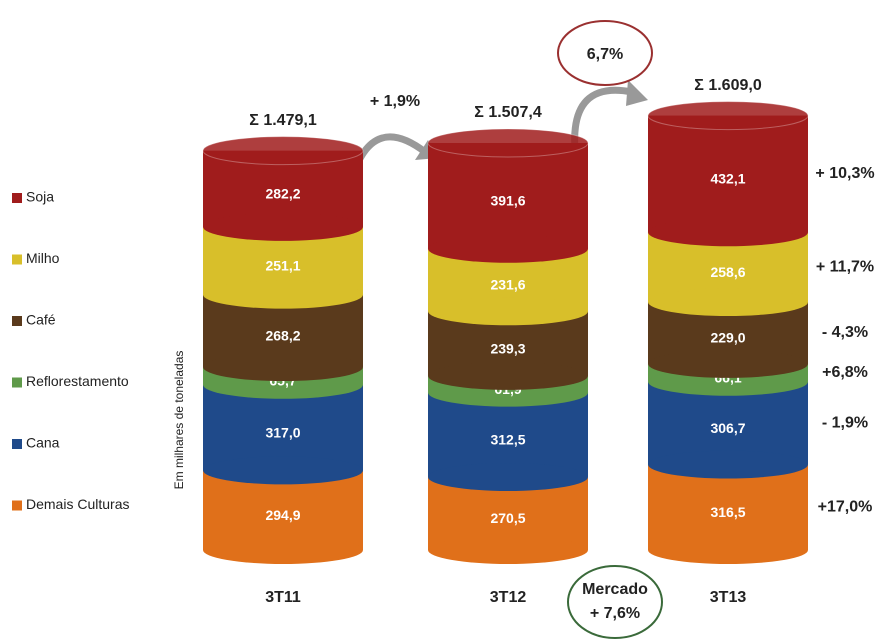  Describe the element at coordinates (727, 512) in the screenshot. I see `value-label: 316,5` at that location.